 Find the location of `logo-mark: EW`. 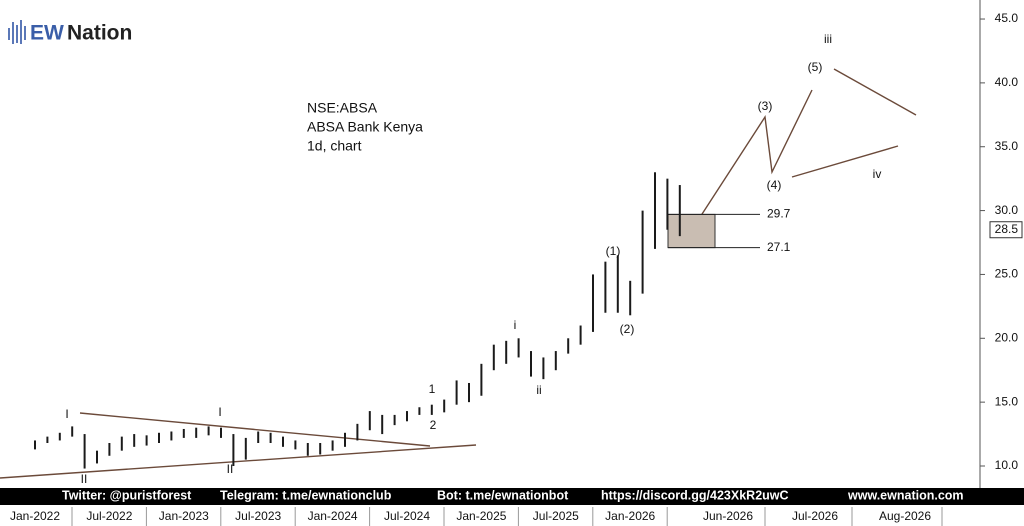

logo-mark: EW is located at coordinates (47, 33).